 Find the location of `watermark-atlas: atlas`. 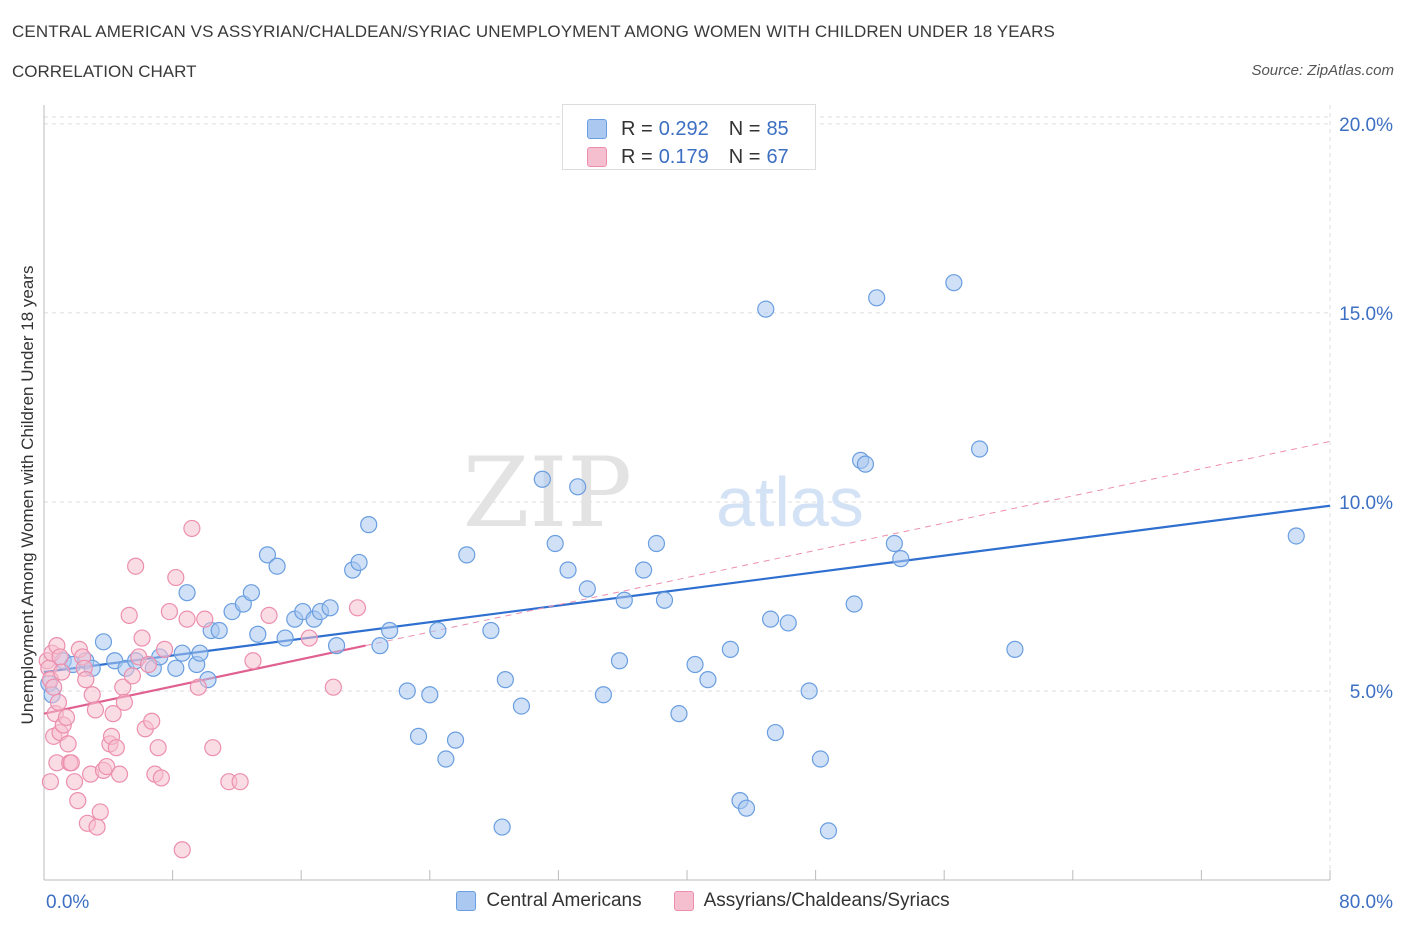

watermark-atlas: atlas is located at coordinates (790, 502).